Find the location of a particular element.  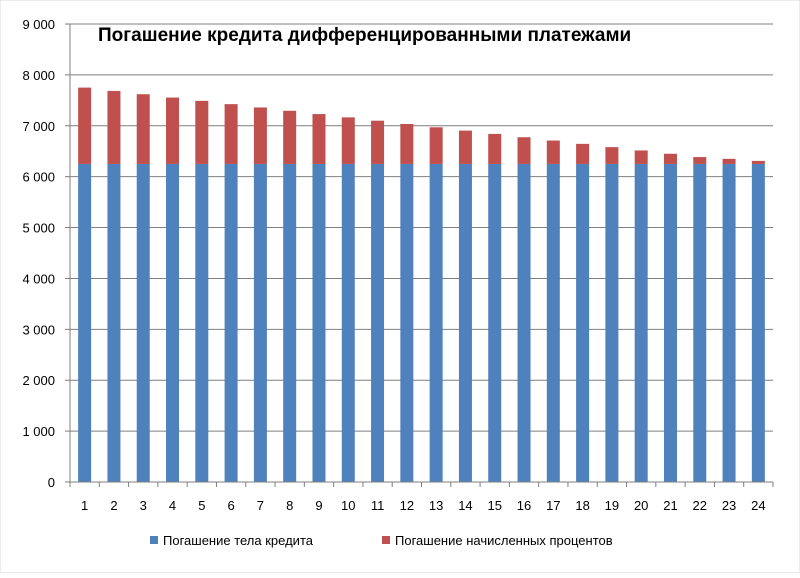

x-tick-label: 19 is located at coordinates (612, 505).